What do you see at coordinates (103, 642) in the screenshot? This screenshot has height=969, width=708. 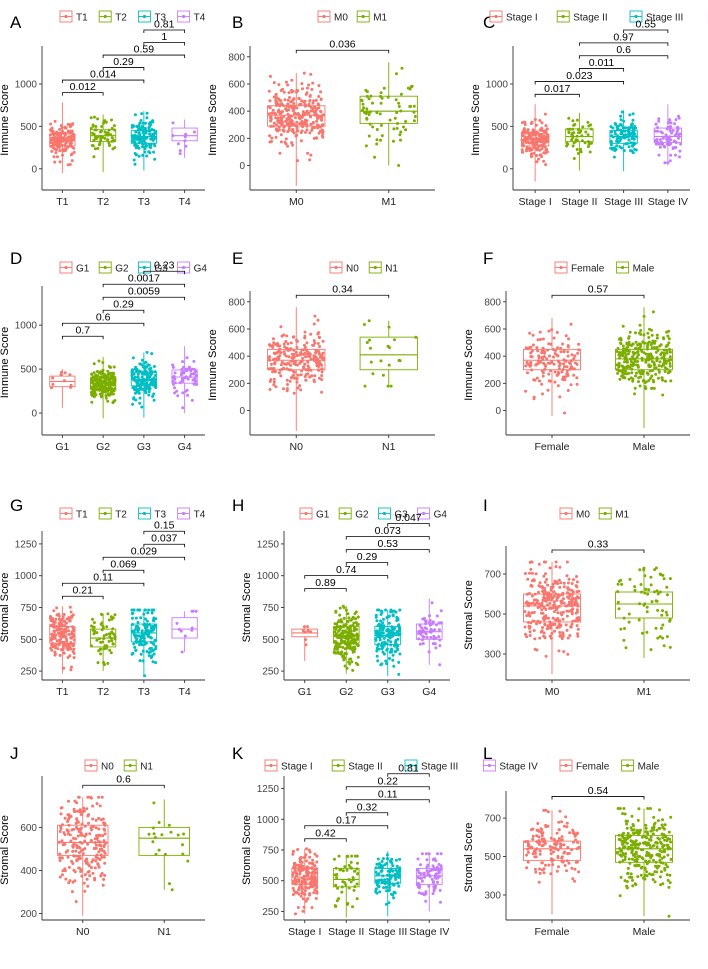 I see `box-t2` at bounding box center [103, 642].